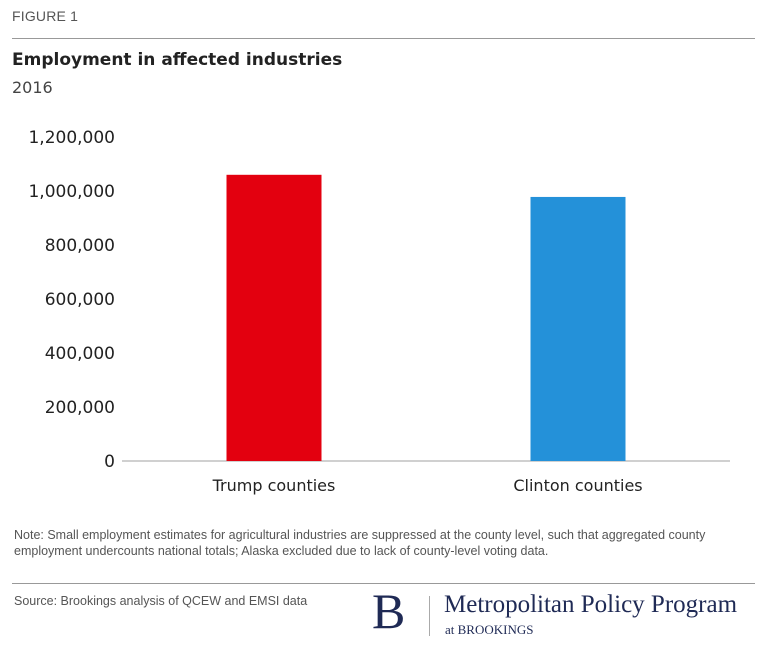  What do you see at coordinates (71, 192) in the screenshot?
I see `y-tick-label: 1,000,000` at bounding box center [71, 192].